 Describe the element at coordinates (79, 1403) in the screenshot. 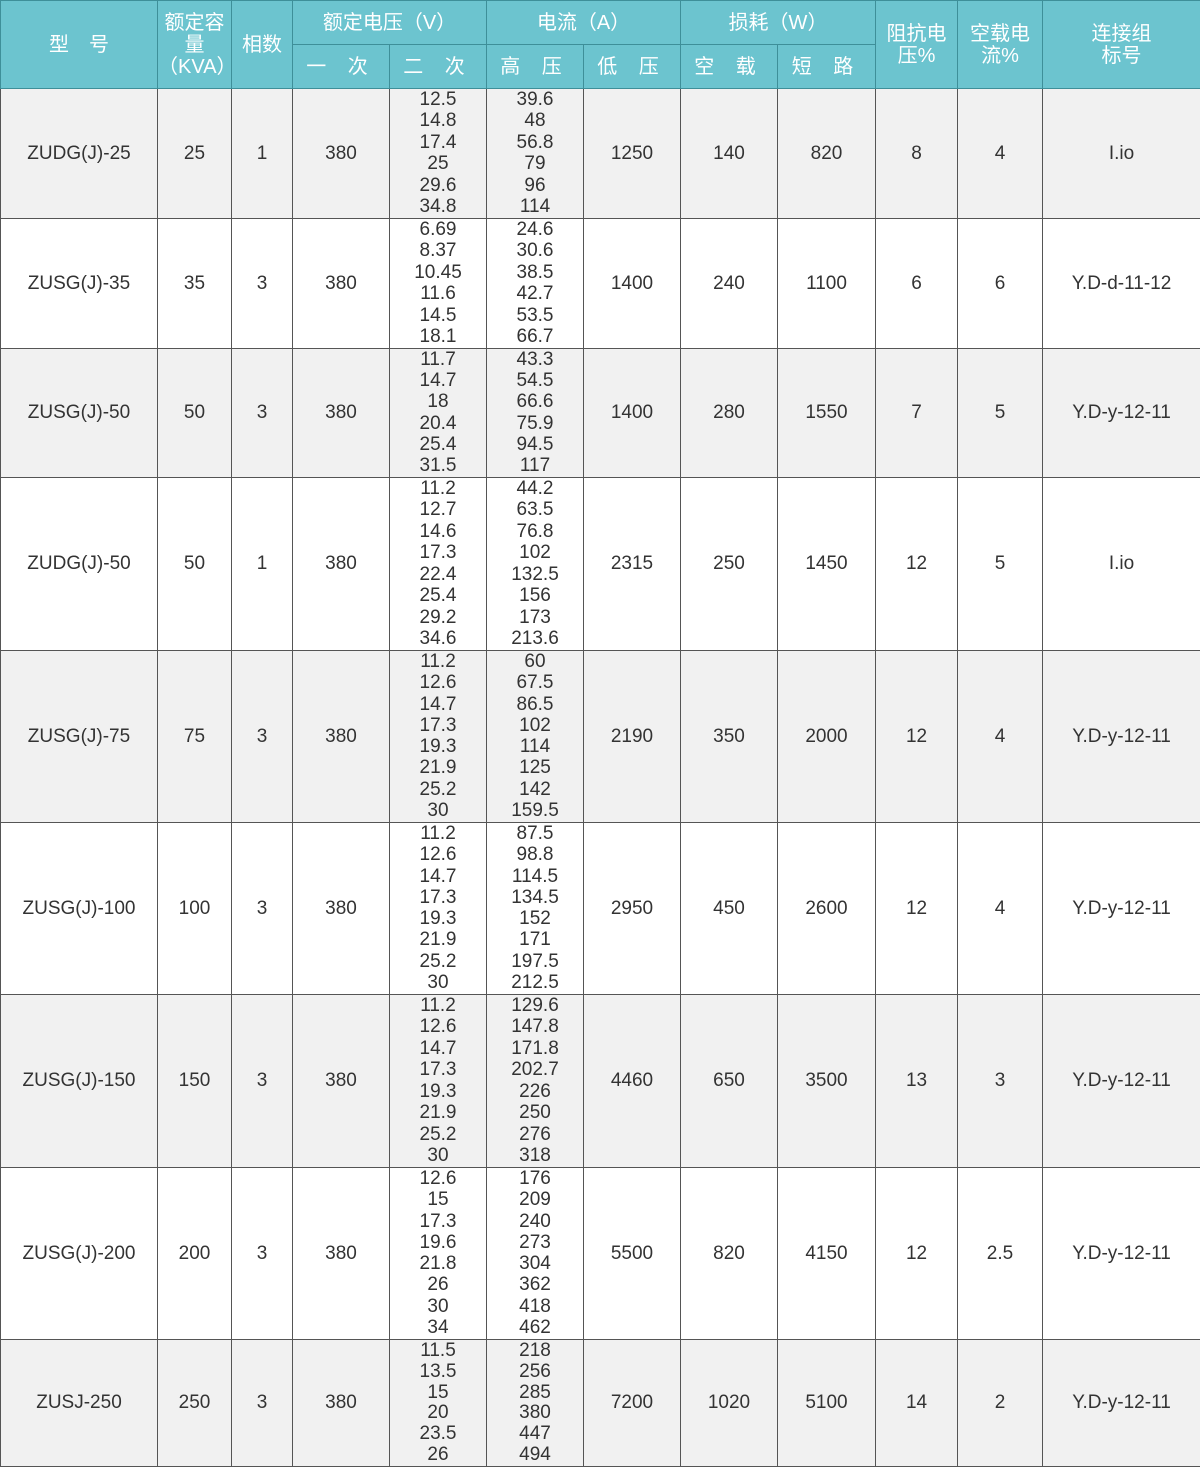

I see `cell-model: ZUSJ-250` at that location.